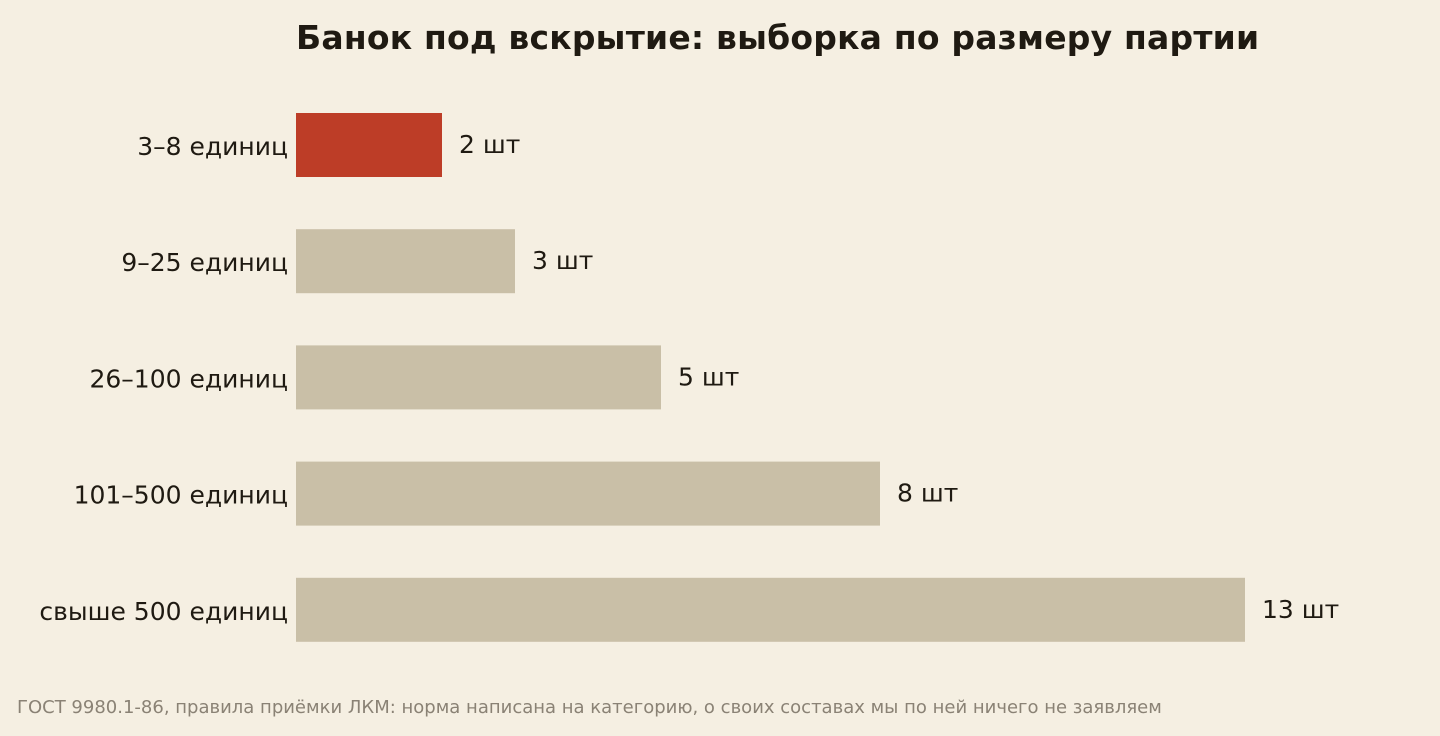 The width and height of the screenshot is (1440, 736). What do you see at coordinates (212, 146) in the screenshot?
I see `category-label-0: 3–8 единиц` at bounding box center [212, 146].